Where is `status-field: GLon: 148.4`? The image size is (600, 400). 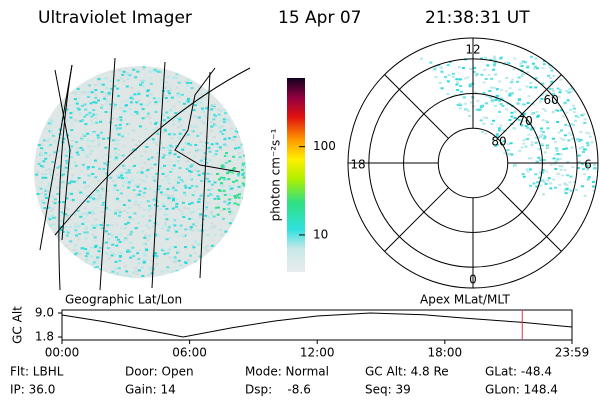 status-field: GLon: 148.4 is located at coordinates (521, 390).